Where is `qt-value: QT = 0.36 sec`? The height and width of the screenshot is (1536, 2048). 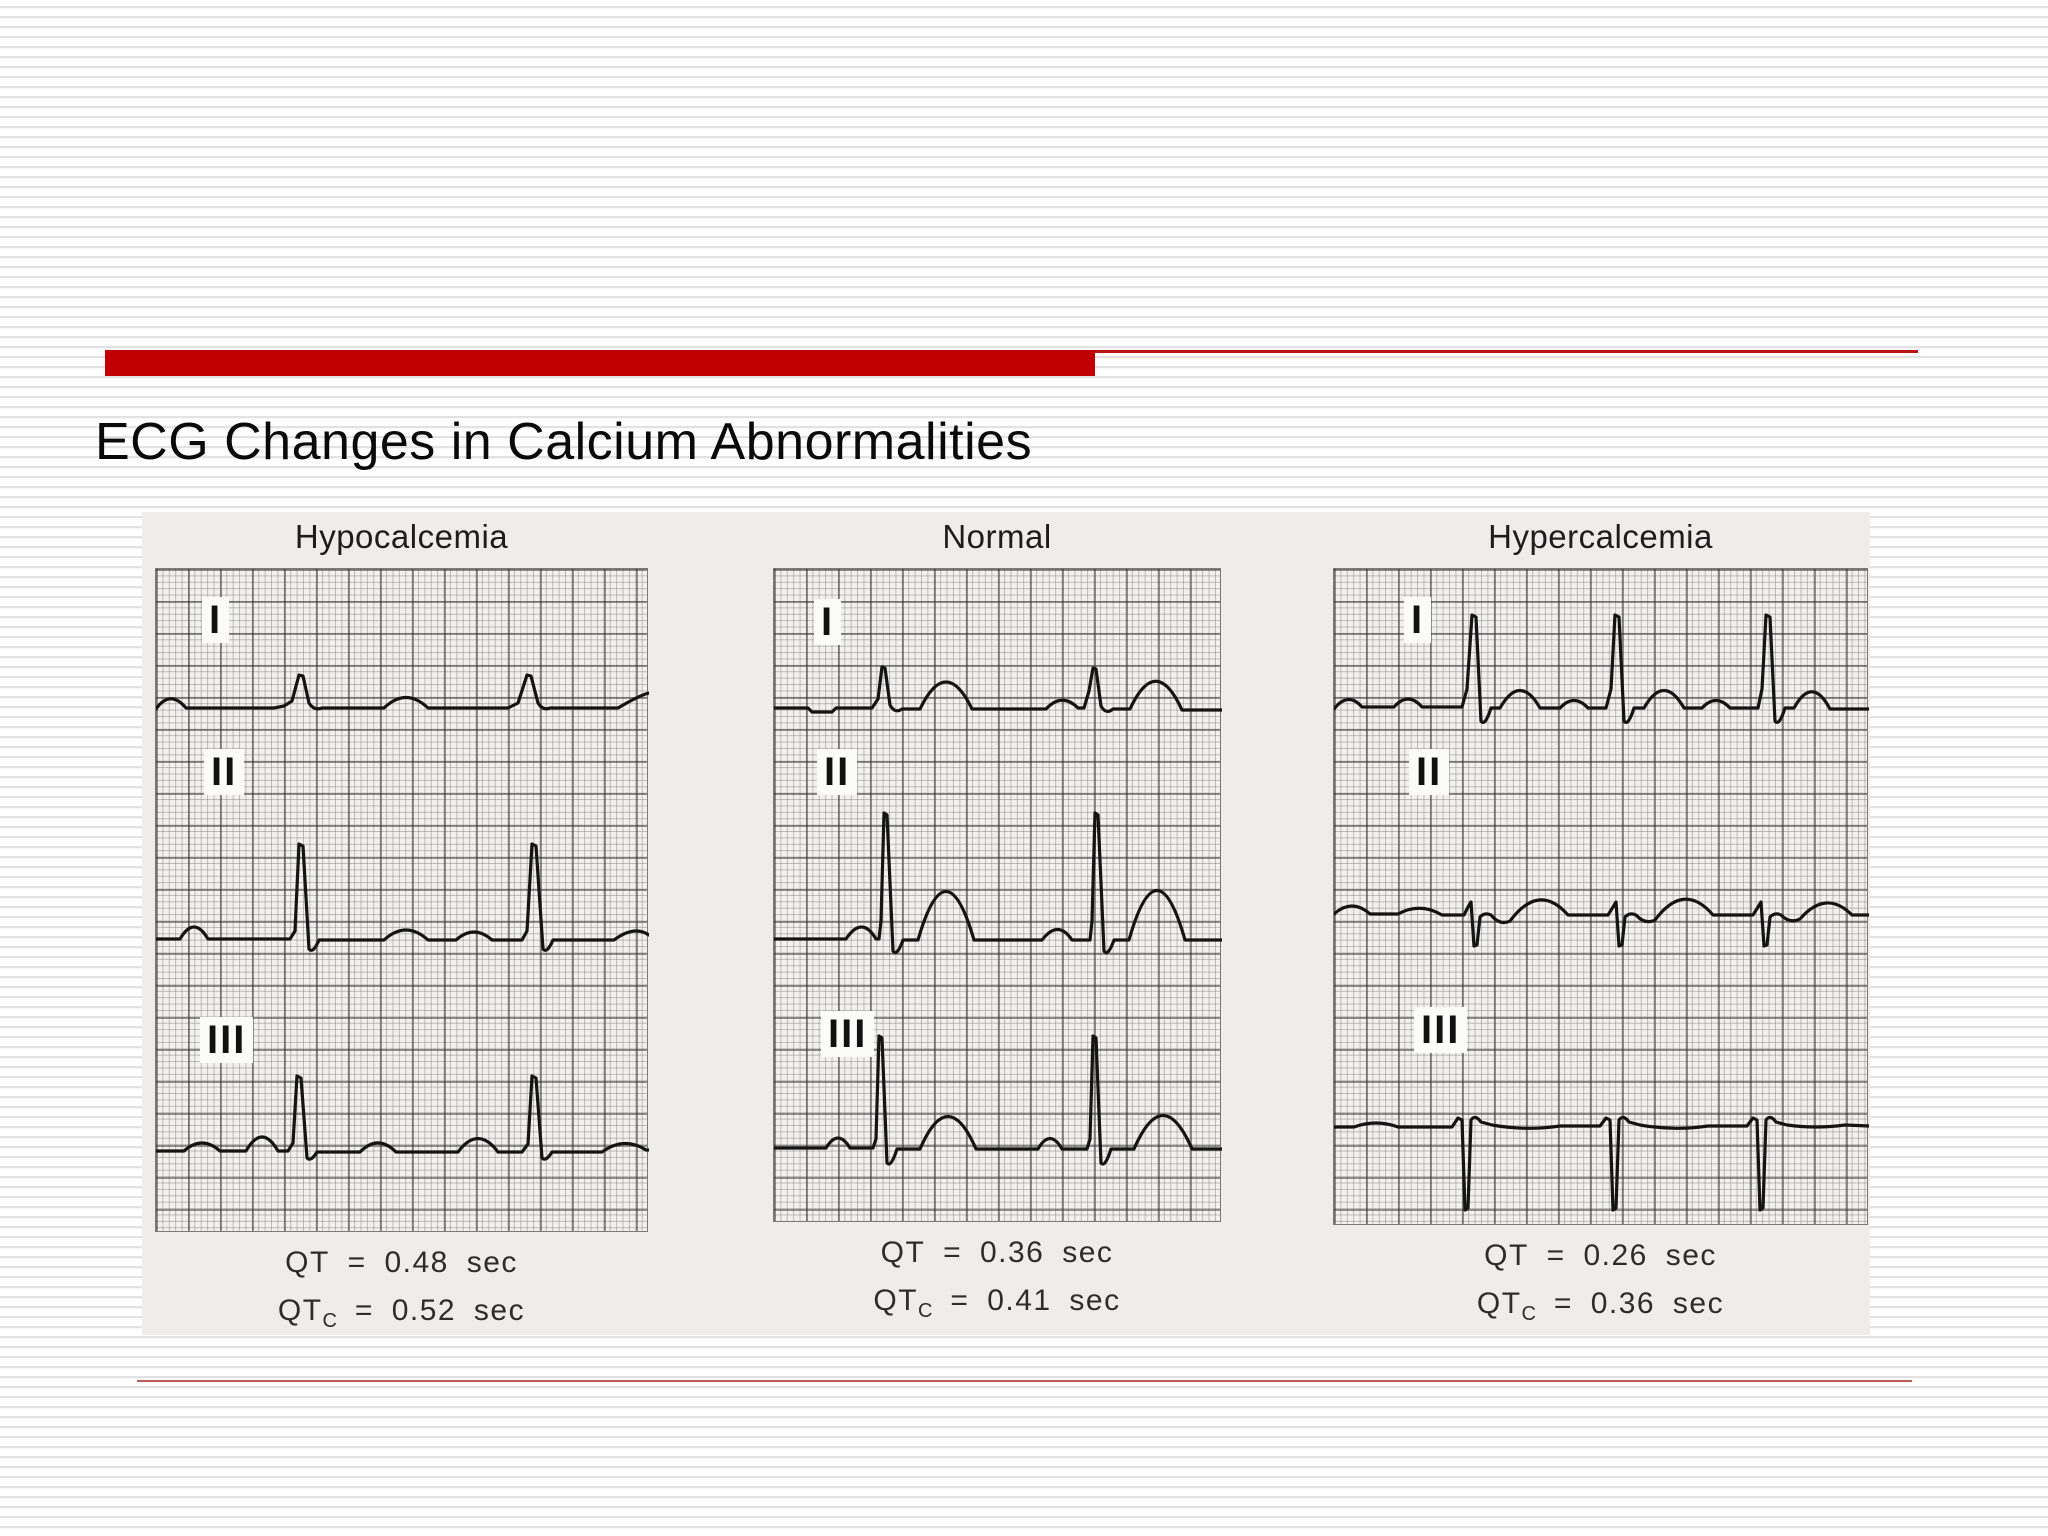
qt-value: QT = 0.36 sec is located at coordinates (997, 1252).